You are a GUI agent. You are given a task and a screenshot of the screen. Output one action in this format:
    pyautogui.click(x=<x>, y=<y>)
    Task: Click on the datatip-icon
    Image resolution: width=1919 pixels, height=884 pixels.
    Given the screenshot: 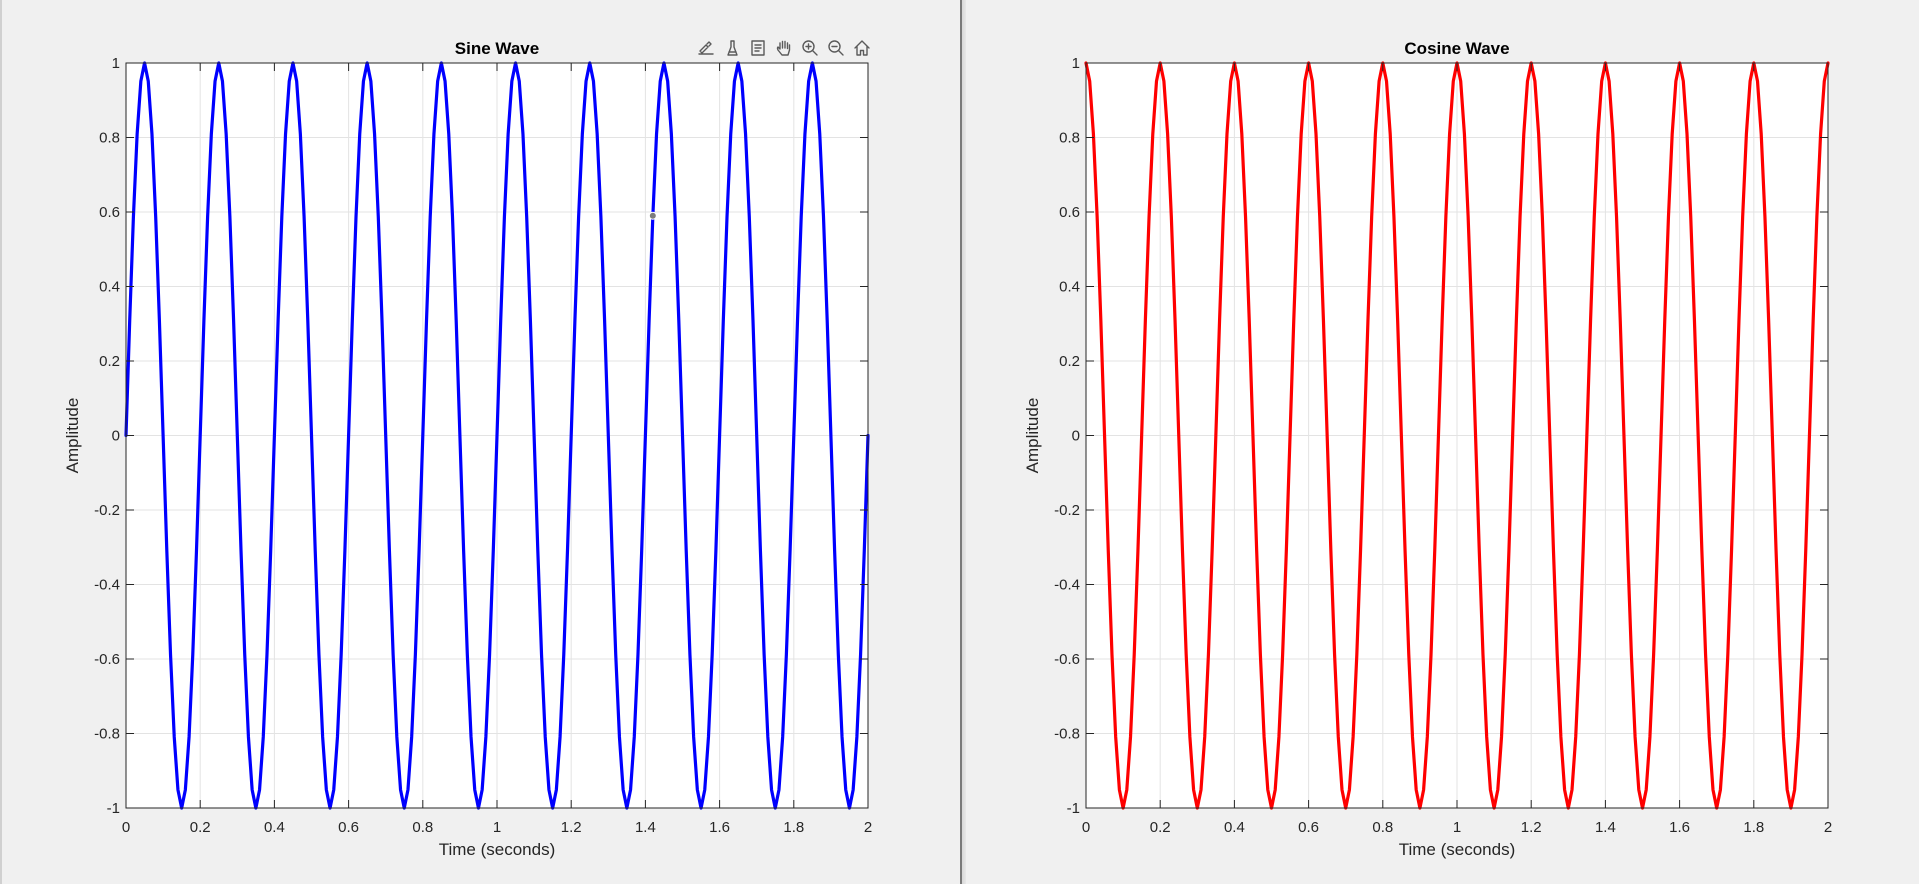 What is the action you would take?
    pyautogui.click(x=757, y=48)
    